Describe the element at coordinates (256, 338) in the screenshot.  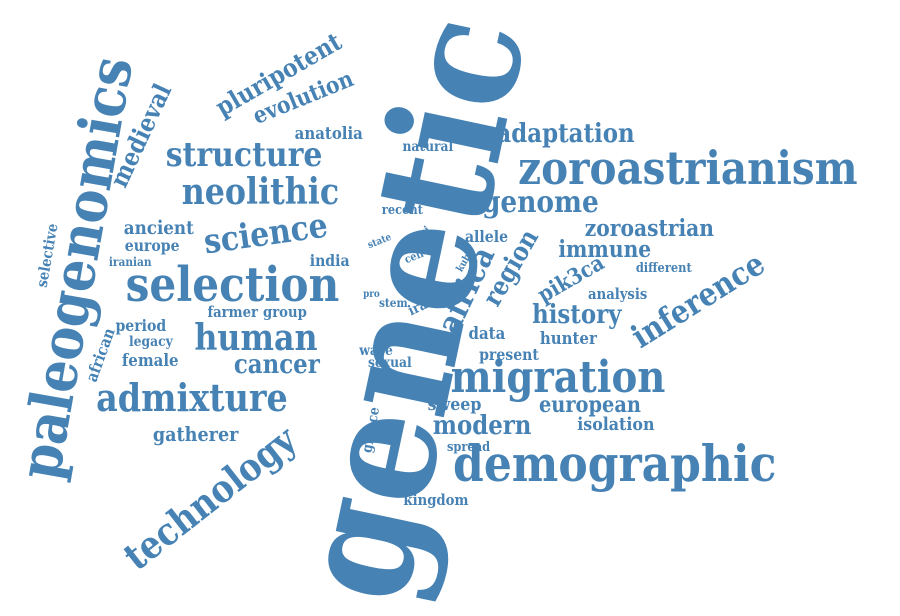
I see `word-human: human` at that location.